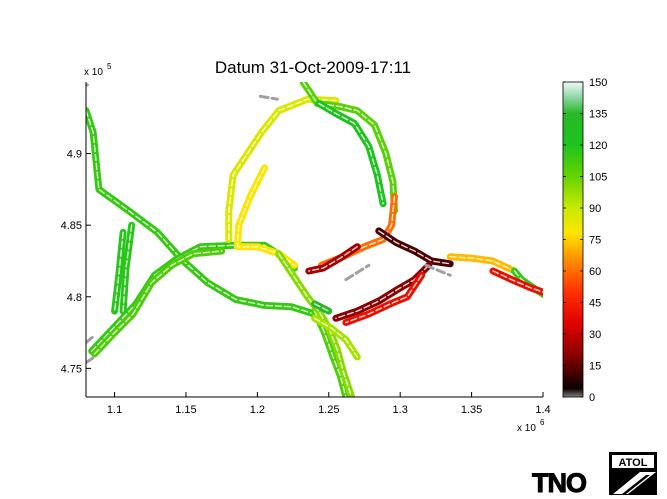 The image size is (667, 499). Describe the element at coordinates (595, 272) in the screenshot. I see `colorbar-tick-label: 60` at that location.